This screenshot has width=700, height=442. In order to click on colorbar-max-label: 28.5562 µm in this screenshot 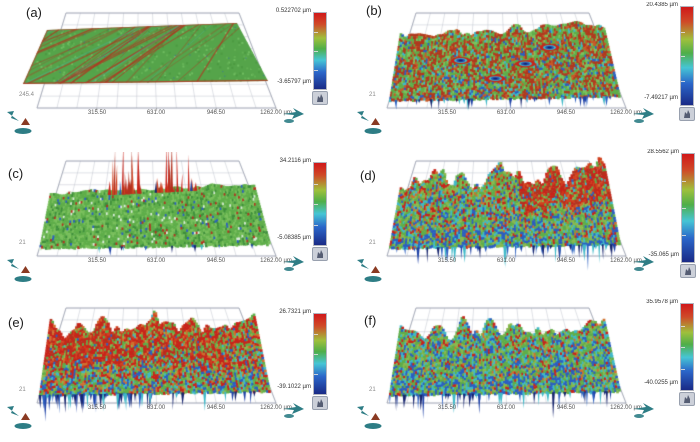, I will do `click(663, 152)`.